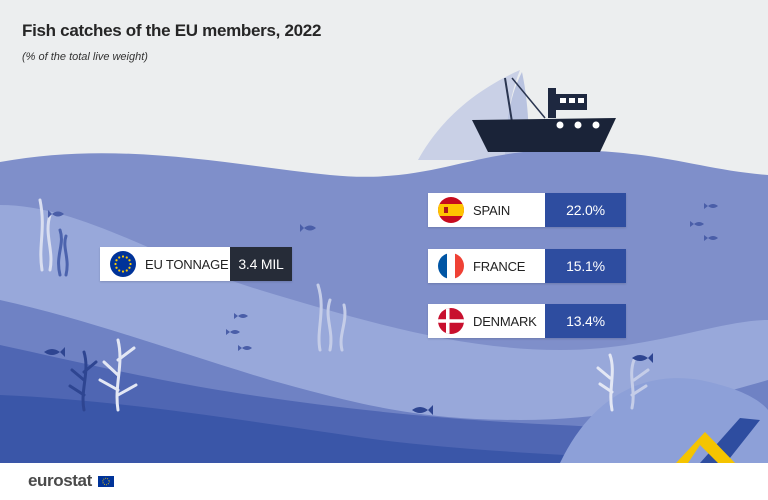  I want to click on chart-title: Fish catches of the EU members, 2022, so click(172, 30).